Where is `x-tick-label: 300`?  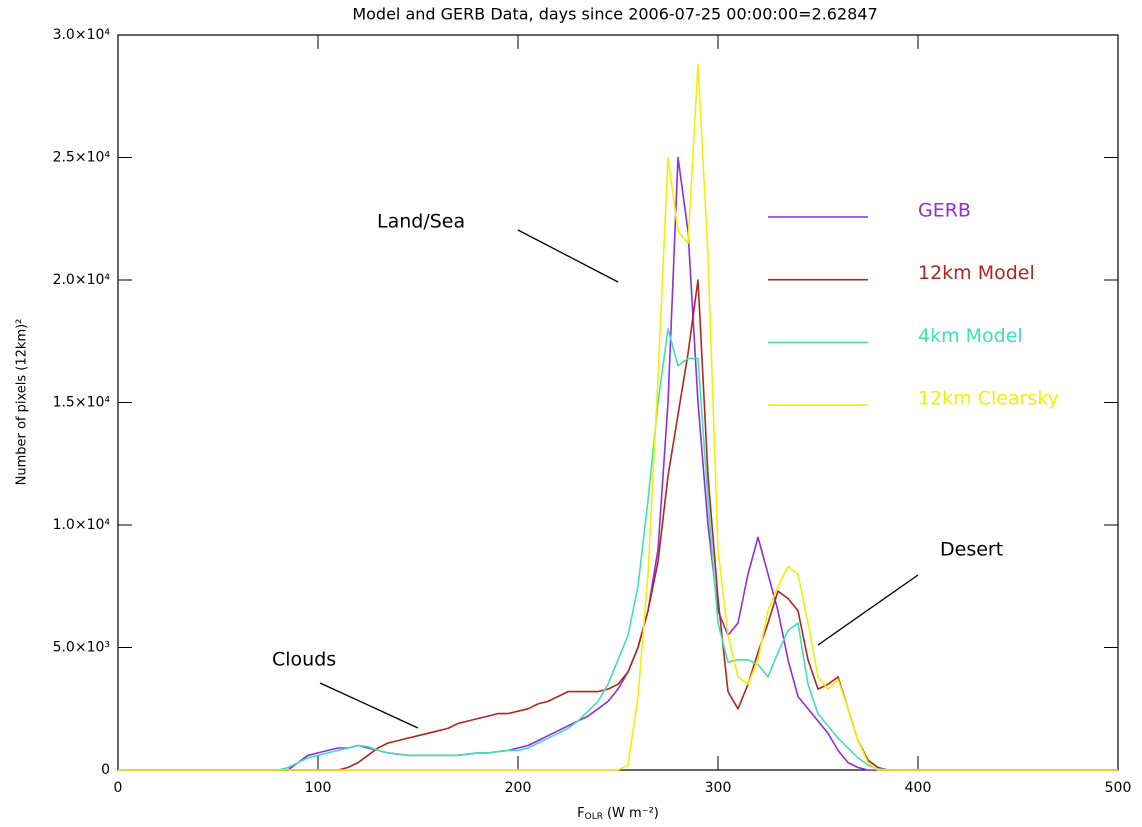
x-tick-label: 300 is located at coordinates (718, 788).